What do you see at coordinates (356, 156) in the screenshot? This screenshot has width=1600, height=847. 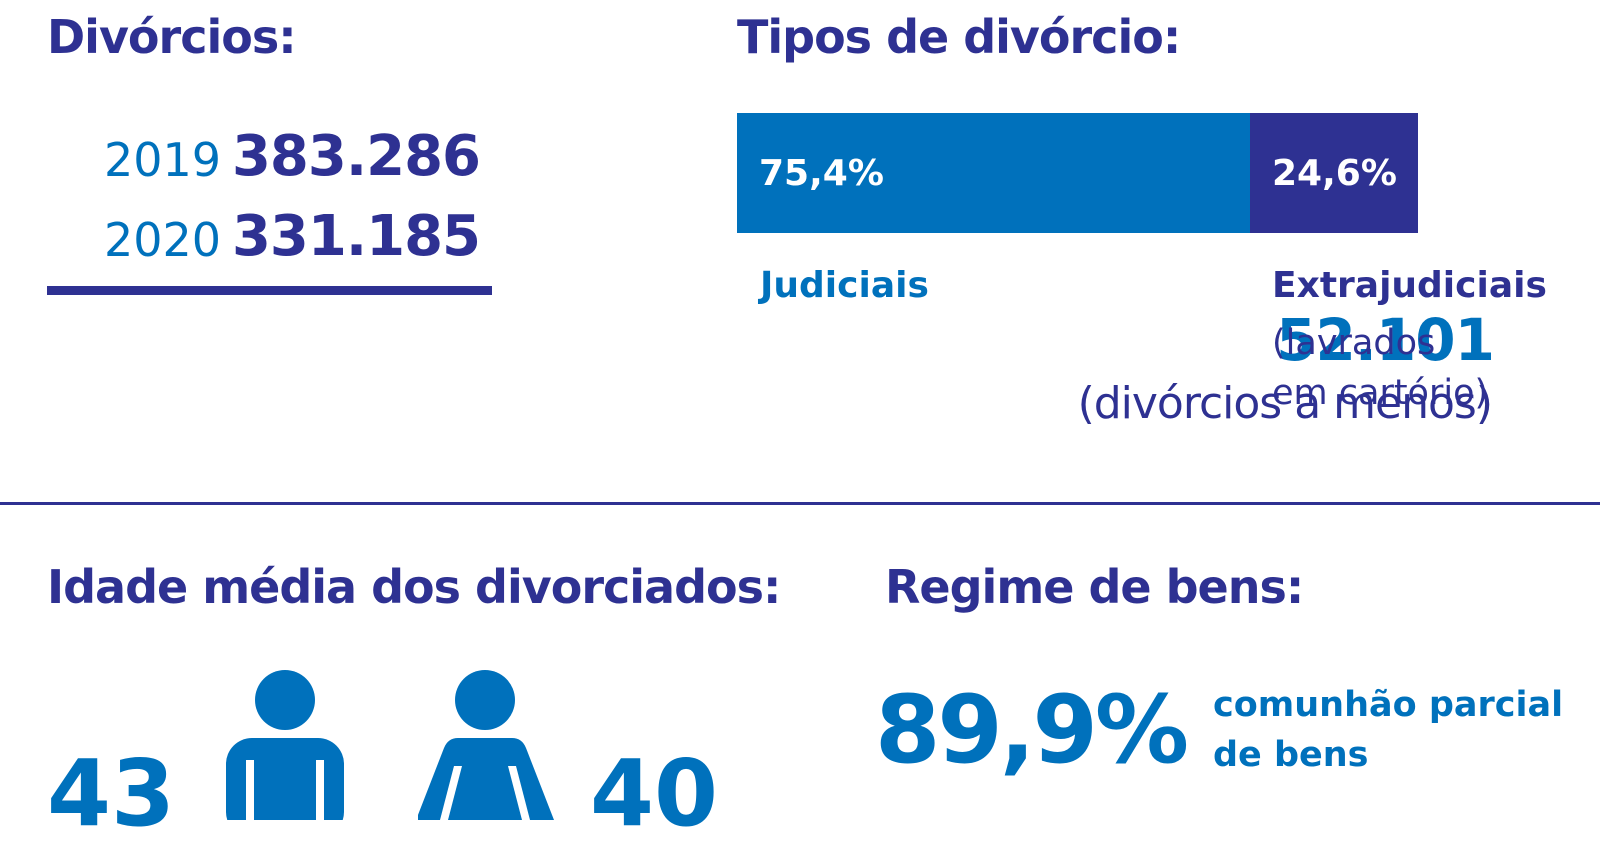 I see `divorcios-2019-value: 383.286` at bounding box center [356, 156].